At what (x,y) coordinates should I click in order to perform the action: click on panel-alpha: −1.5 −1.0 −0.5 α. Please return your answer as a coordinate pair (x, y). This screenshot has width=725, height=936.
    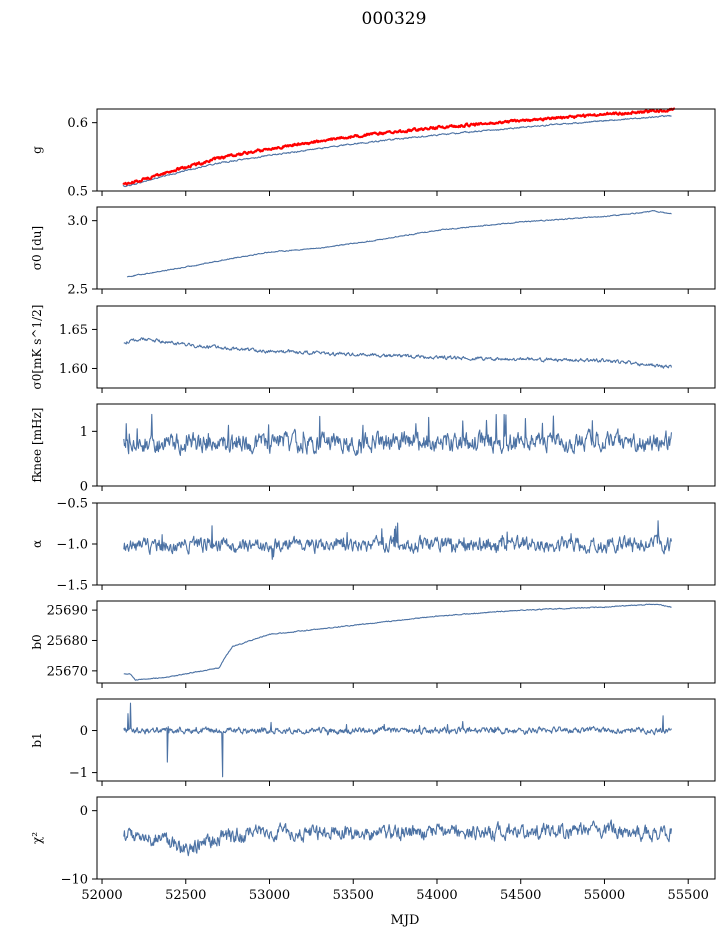
    Looking at the image, I should click on (373, 545).